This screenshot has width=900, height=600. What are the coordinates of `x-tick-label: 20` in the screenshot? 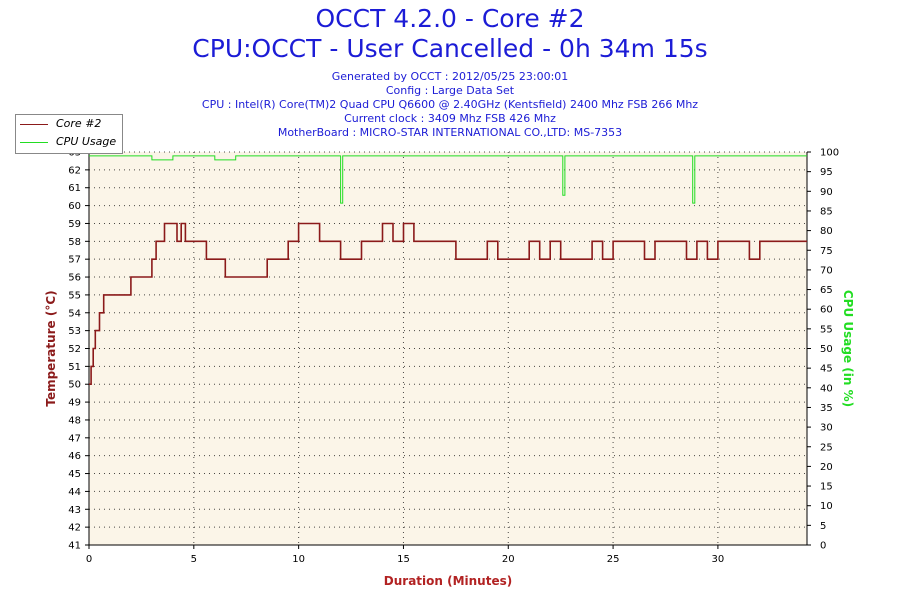 It's located at (508, 559).